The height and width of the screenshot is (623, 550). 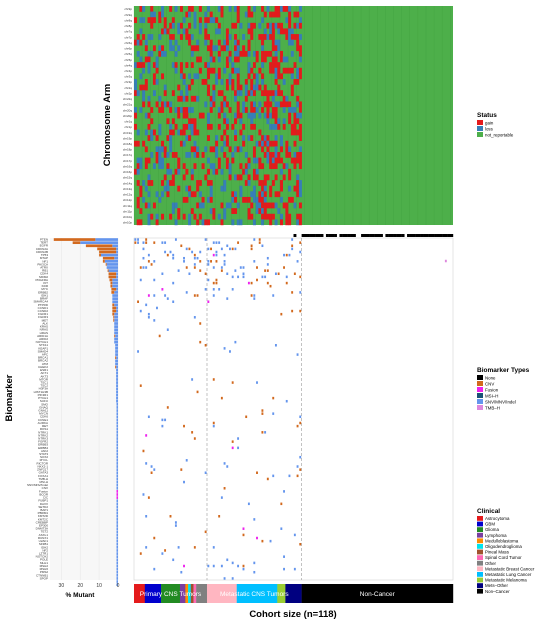 I want to click on status-legend-label: not_reportable, so click(x=499, y=134).